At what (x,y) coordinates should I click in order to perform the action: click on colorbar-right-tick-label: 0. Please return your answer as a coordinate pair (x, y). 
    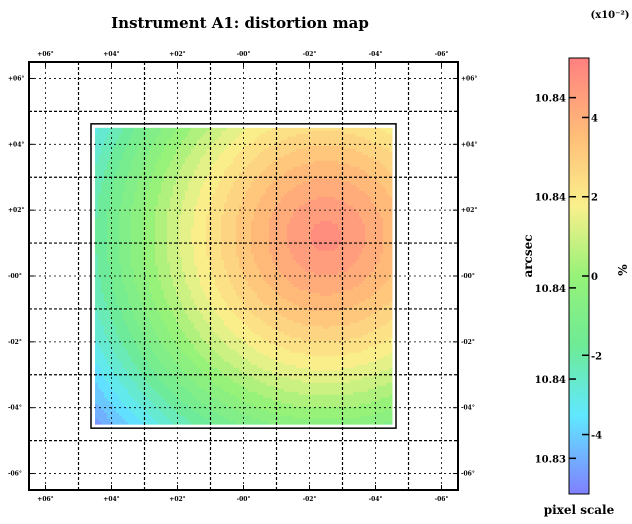
    Looking at the image, I should click on (594, 277).